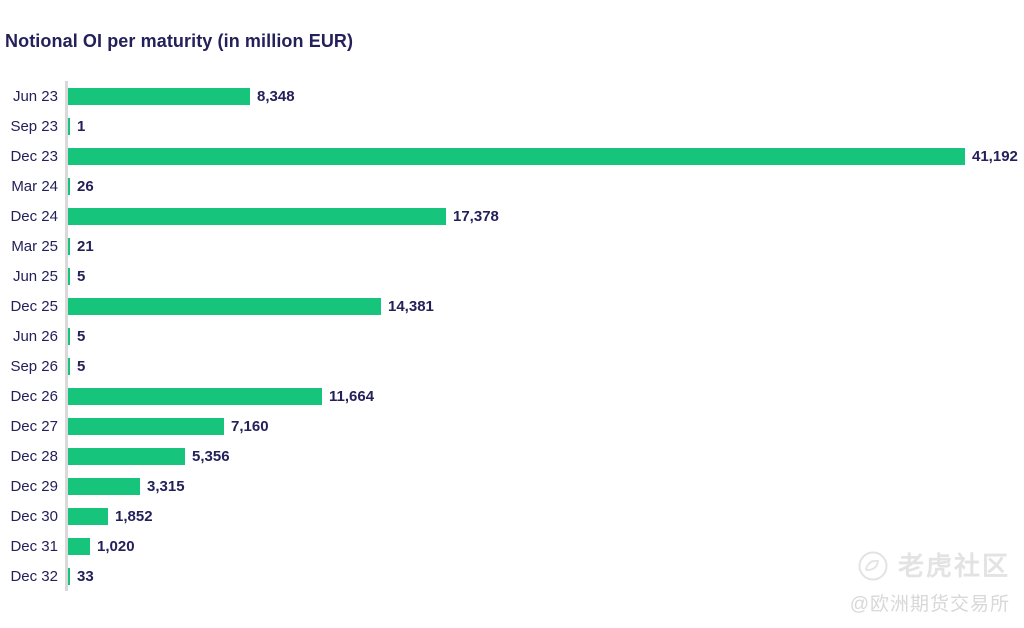  I want to click on bar-row: Mar 24 26, so click(512, 186).